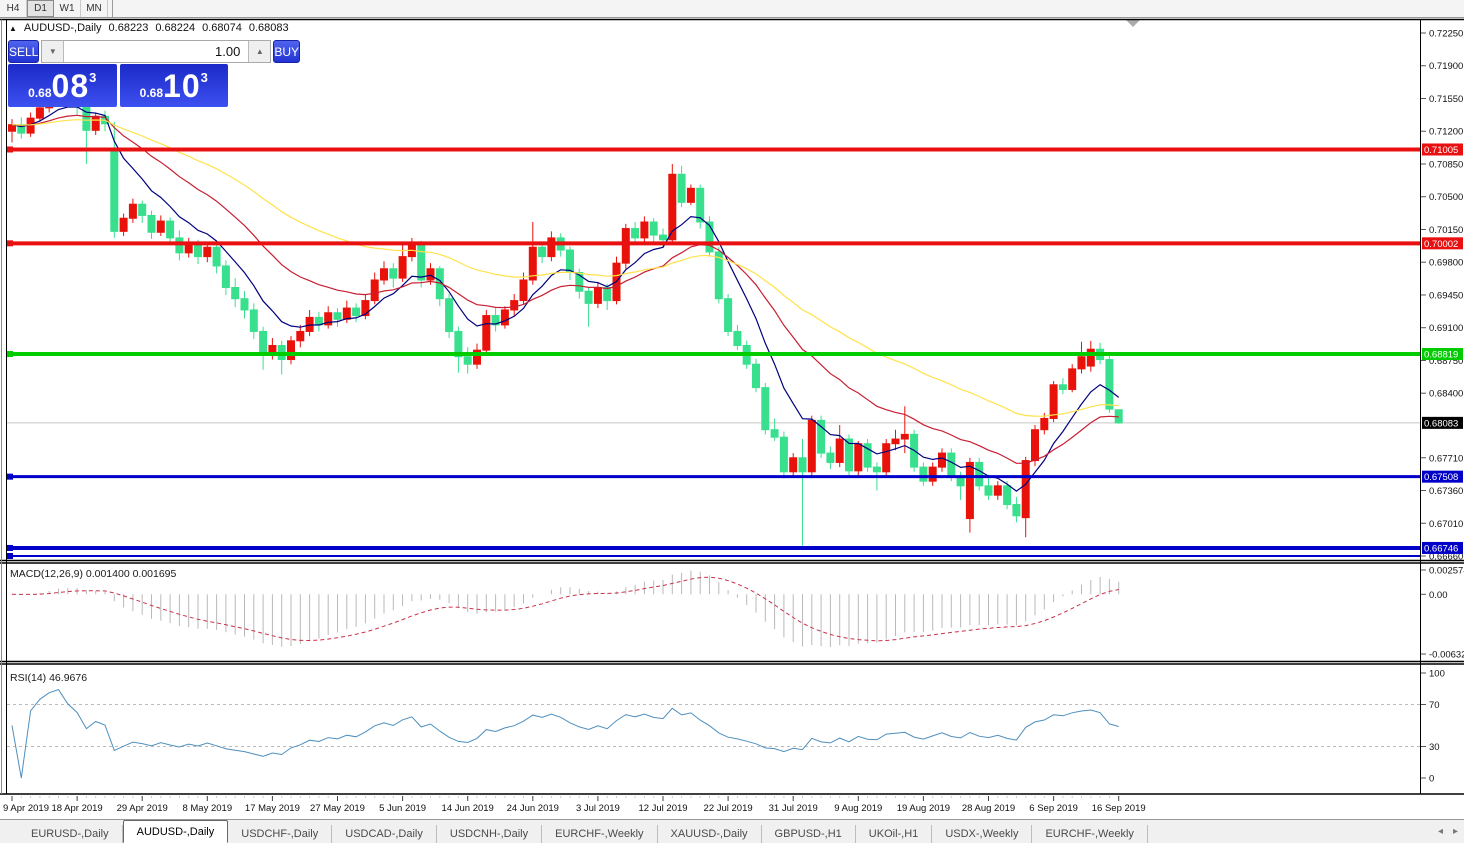 Image resolution: width=1464 pixels, height=843 pixels. What do you see at coordinates (793, 808) in the screenshot?
I see `svg-text: 31 Jul 2019` at bounding box center [793, 808].